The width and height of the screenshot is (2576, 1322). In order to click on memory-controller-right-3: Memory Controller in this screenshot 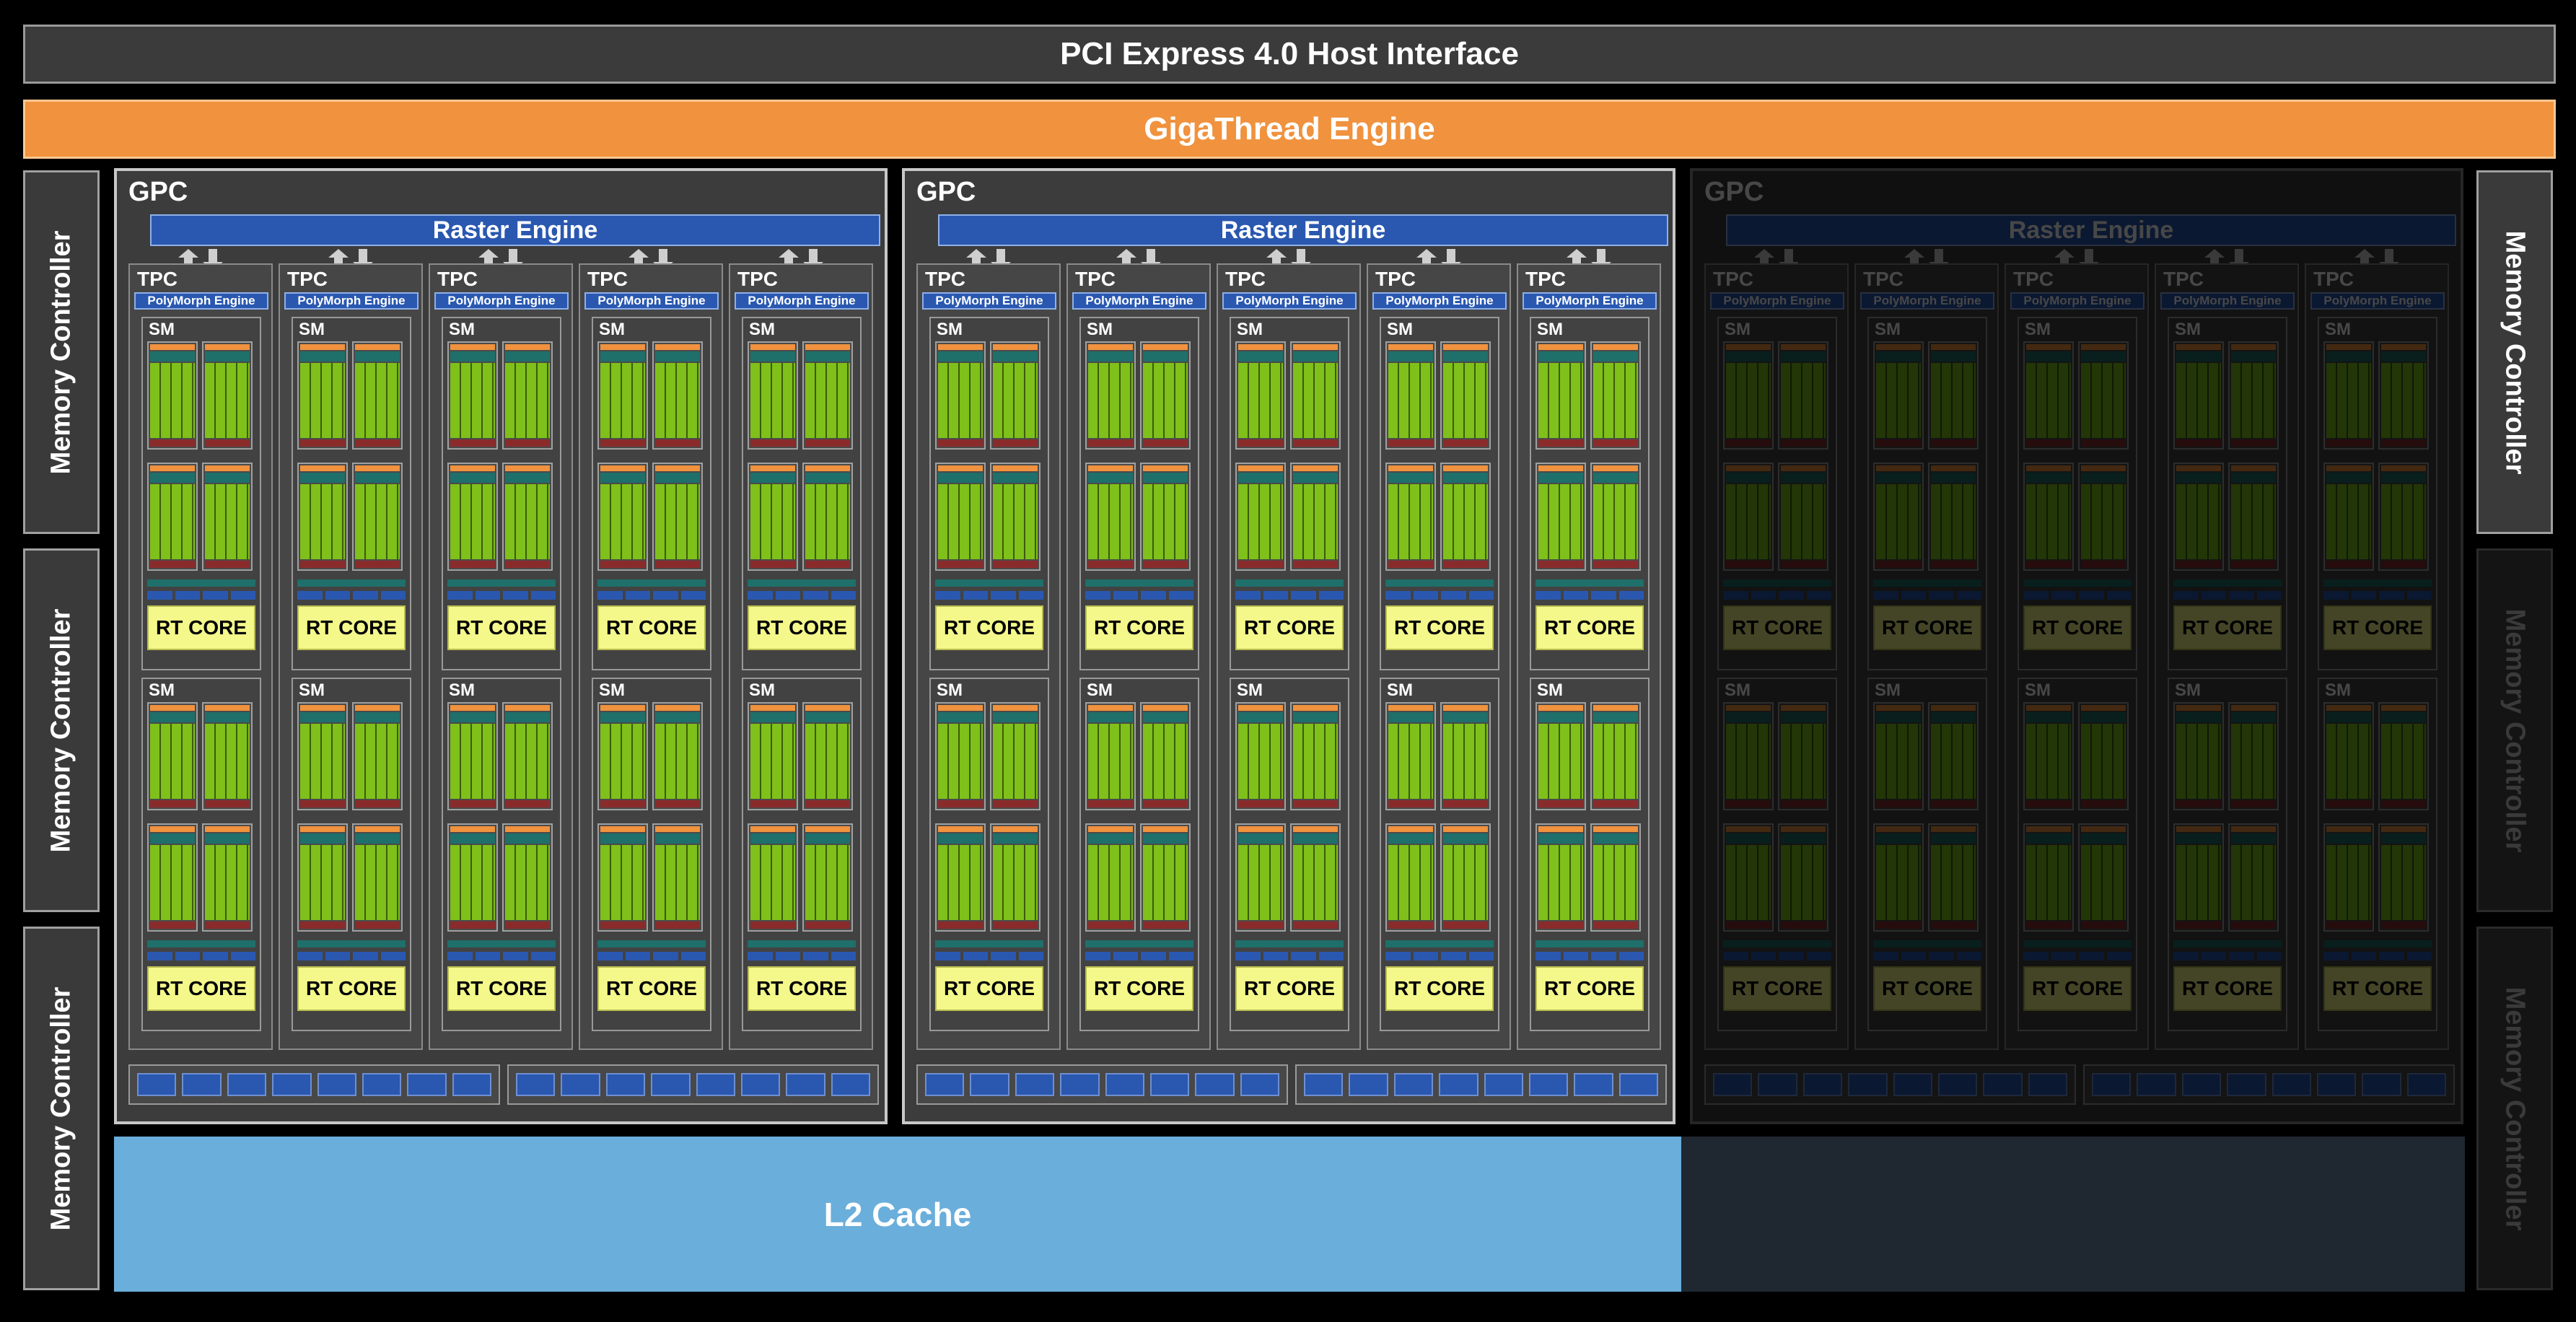, I will do `click(2514, 1108)`.